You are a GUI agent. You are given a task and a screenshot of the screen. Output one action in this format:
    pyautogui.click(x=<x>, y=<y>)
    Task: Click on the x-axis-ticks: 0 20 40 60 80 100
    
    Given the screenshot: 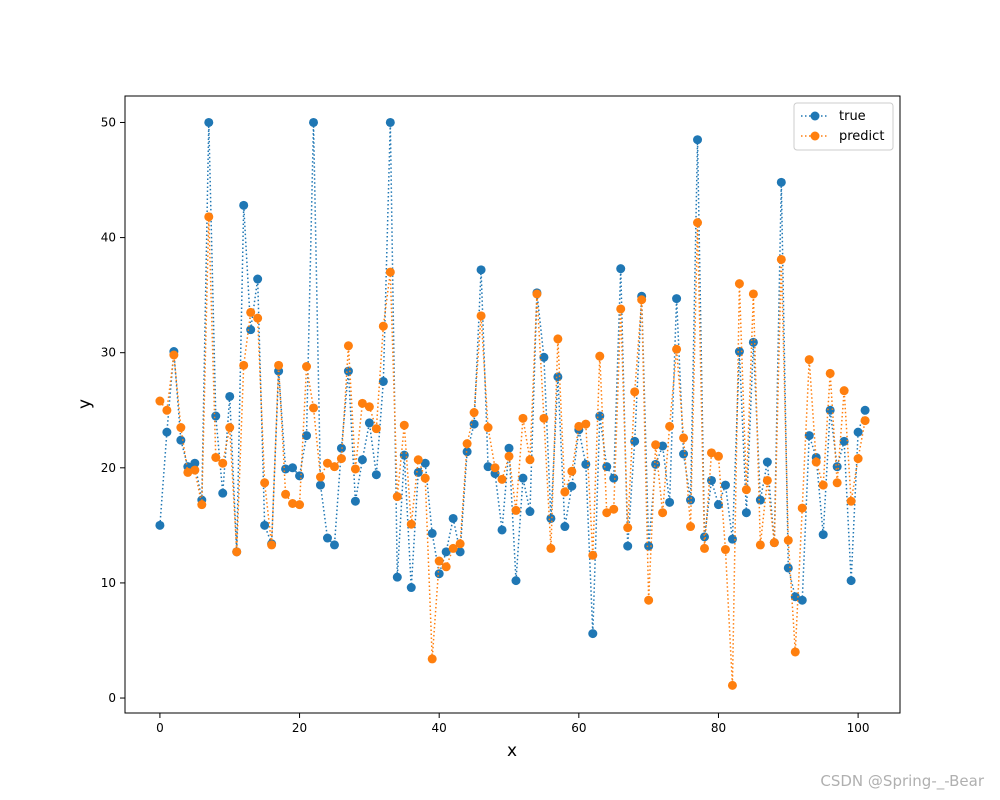 What is the action you would take?
    pyautogui.click(x=513, y=724)
    